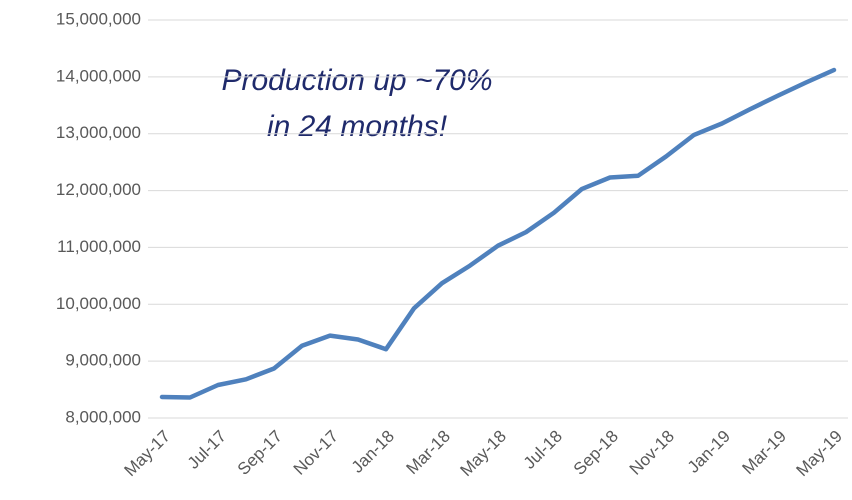  What do you see at coordinates (260, 453) in the screenshot?
I see `x-tick-label: Sep-17` at bounding box center [260, 453].